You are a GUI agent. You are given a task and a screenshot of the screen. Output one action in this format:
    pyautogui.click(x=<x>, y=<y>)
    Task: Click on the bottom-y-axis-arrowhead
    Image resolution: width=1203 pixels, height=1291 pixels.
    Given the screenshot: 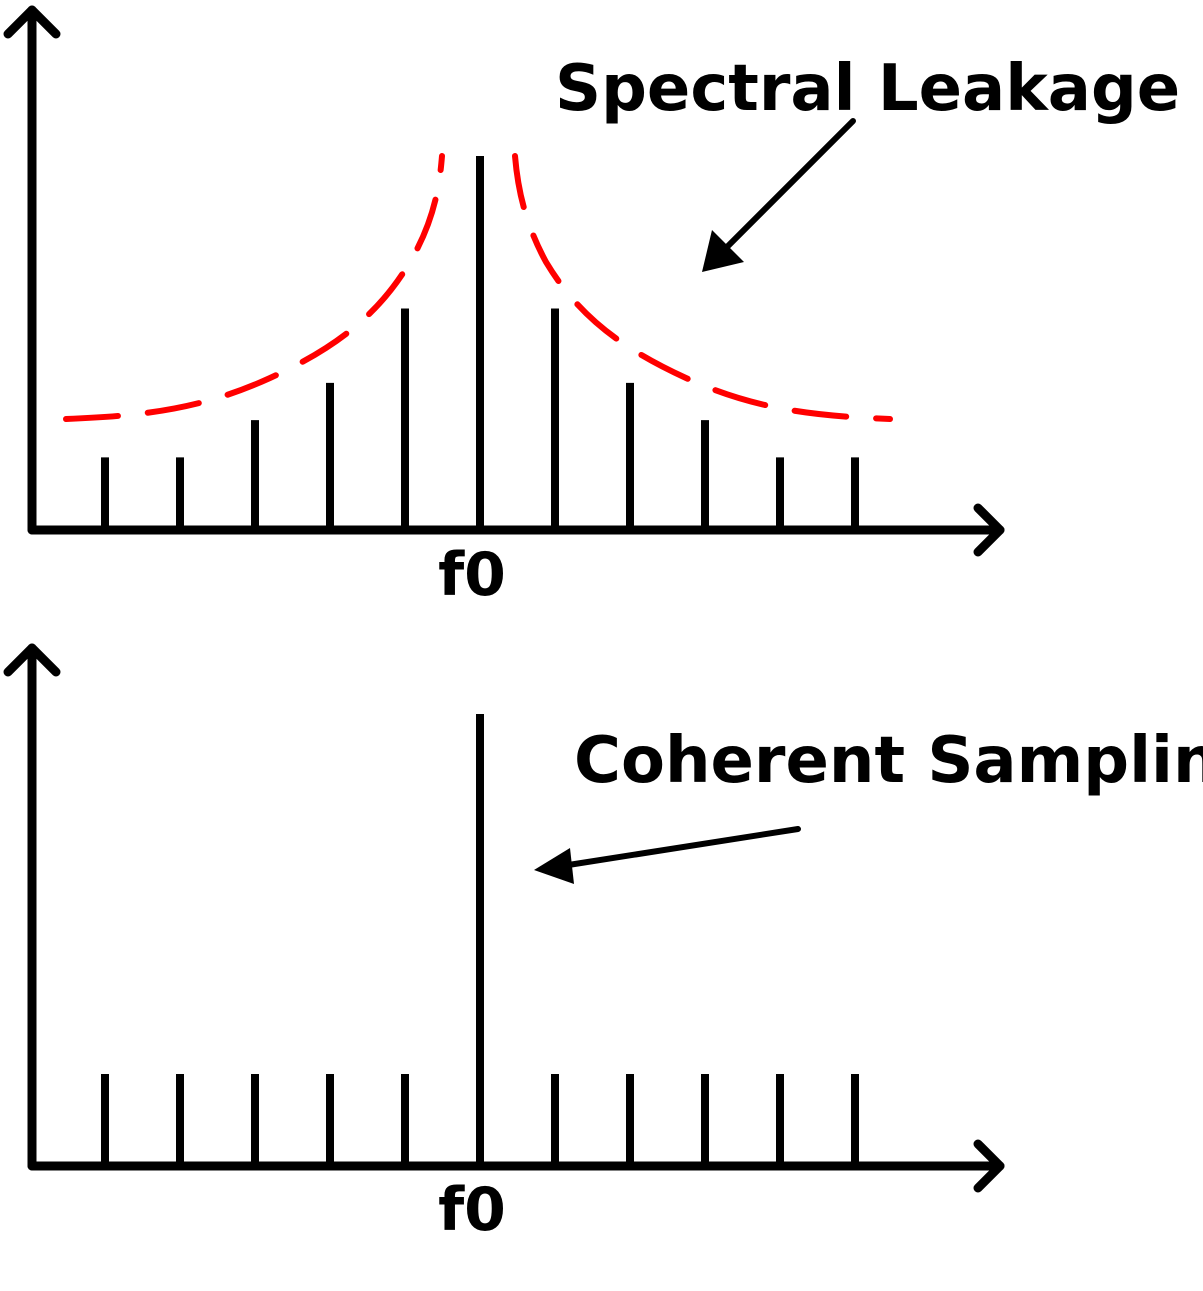 What is the action you would take?
    pyautogui.click(x=32, y=660)
    